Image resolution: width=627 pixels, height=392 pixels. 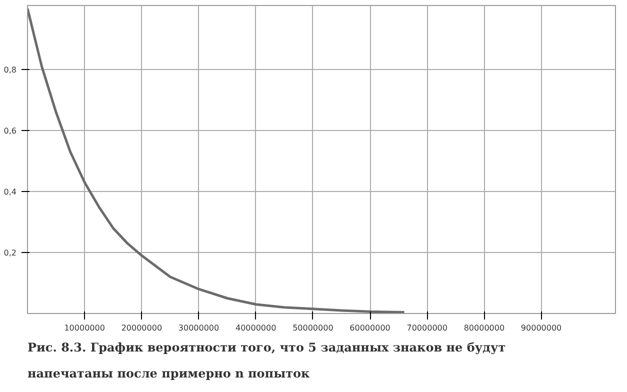 What do you see at coordinates (10, 131) in the screenshot?
I see `y-tick-label: 0,6` at bounding box center [10, 131].